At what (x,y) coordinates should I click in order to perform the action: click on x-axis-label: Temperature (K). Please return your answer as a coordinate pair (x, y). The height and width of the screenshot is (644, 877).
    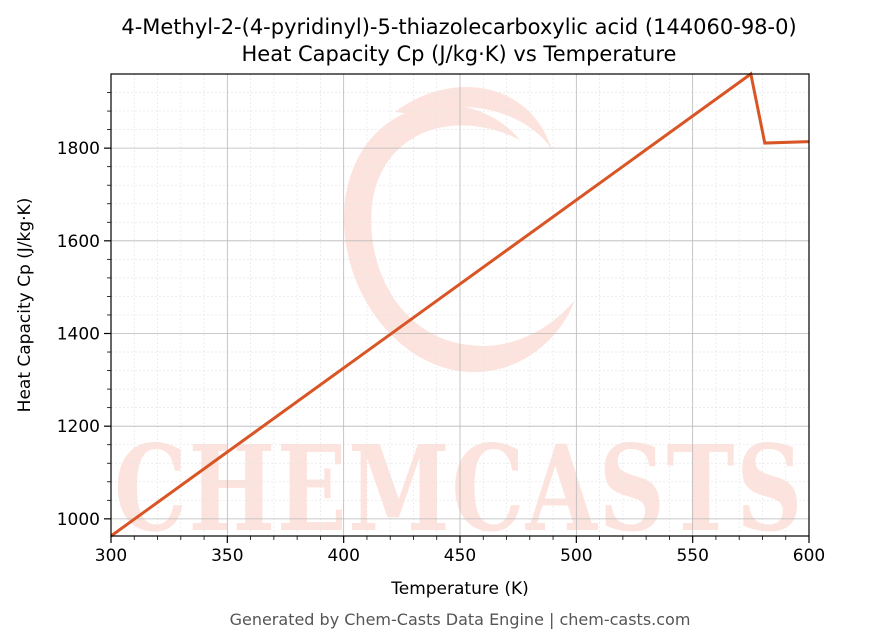
    Looking at the image, I should click on (459, 589).